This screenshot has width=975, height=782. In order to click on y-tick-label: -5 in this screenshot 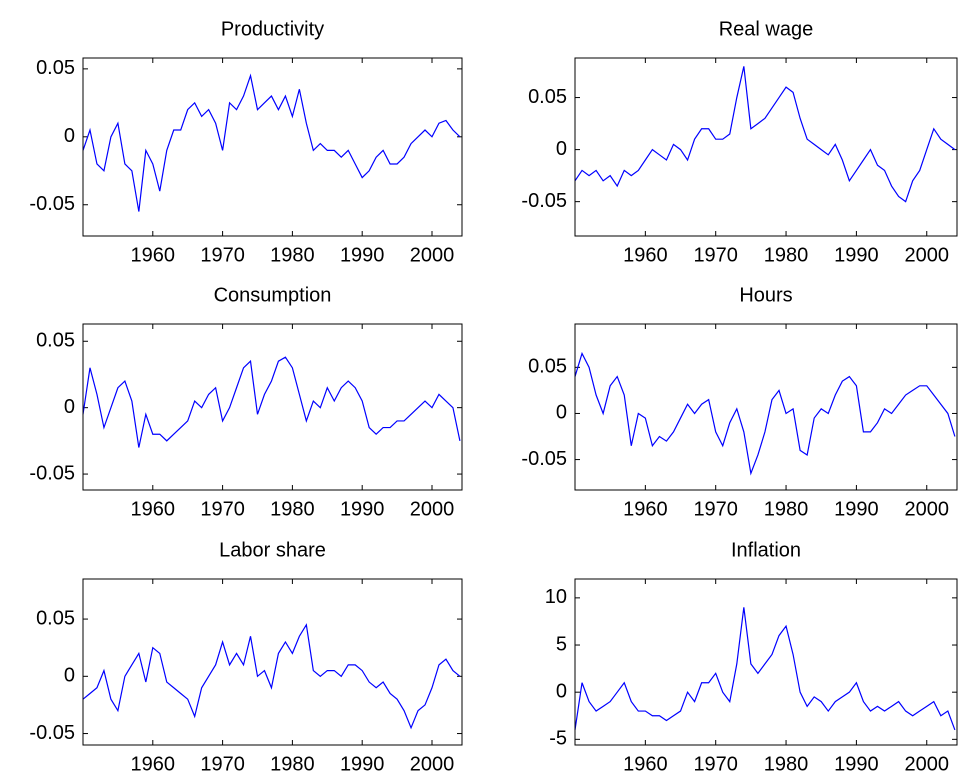, I will do `click(558, 739)`.